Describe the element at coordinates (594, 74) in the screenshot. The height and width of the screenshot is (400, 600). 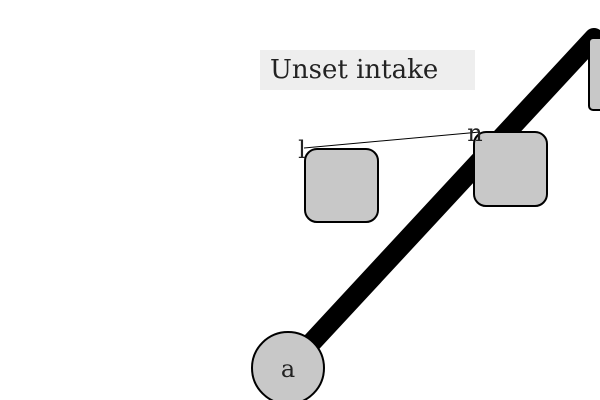
I see `node-right-partial-shape` at that location.